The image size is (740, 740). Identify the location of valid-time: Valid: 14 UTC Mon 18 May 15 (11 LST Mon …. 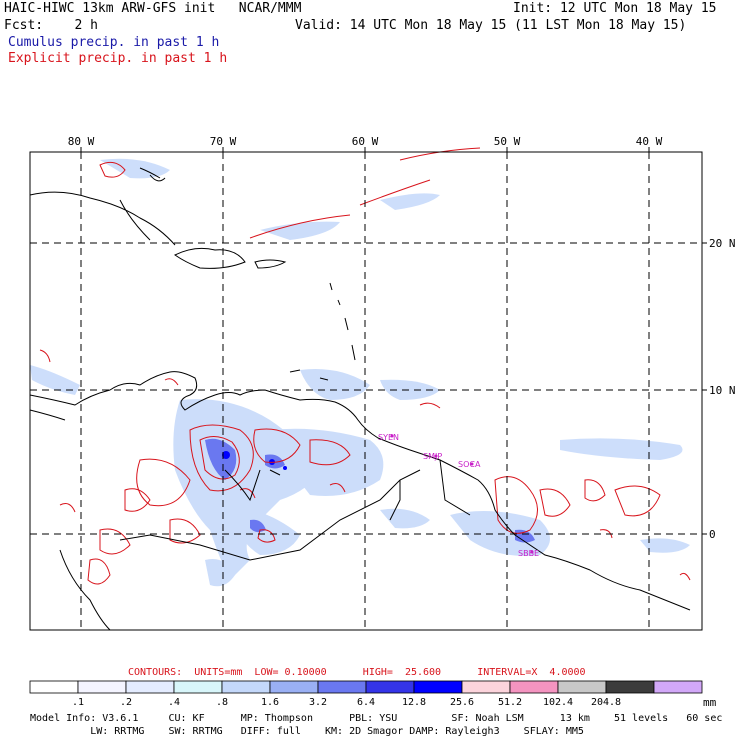
(491, 25).